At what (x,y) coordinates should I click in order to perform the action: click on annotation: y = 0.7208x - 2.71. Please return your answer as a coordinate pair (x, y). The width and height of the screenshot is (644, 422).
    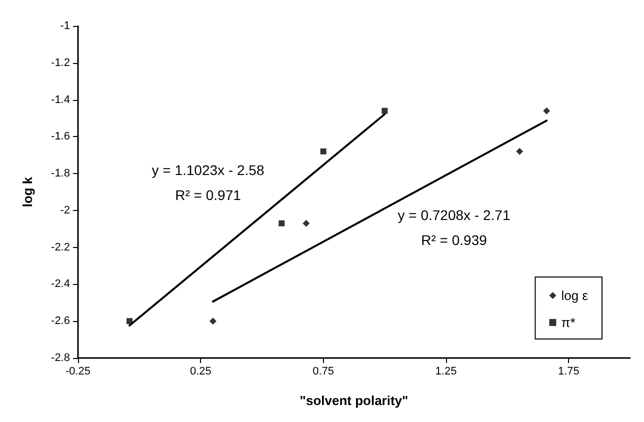
    Looking at the image, I should click on (454, 215).